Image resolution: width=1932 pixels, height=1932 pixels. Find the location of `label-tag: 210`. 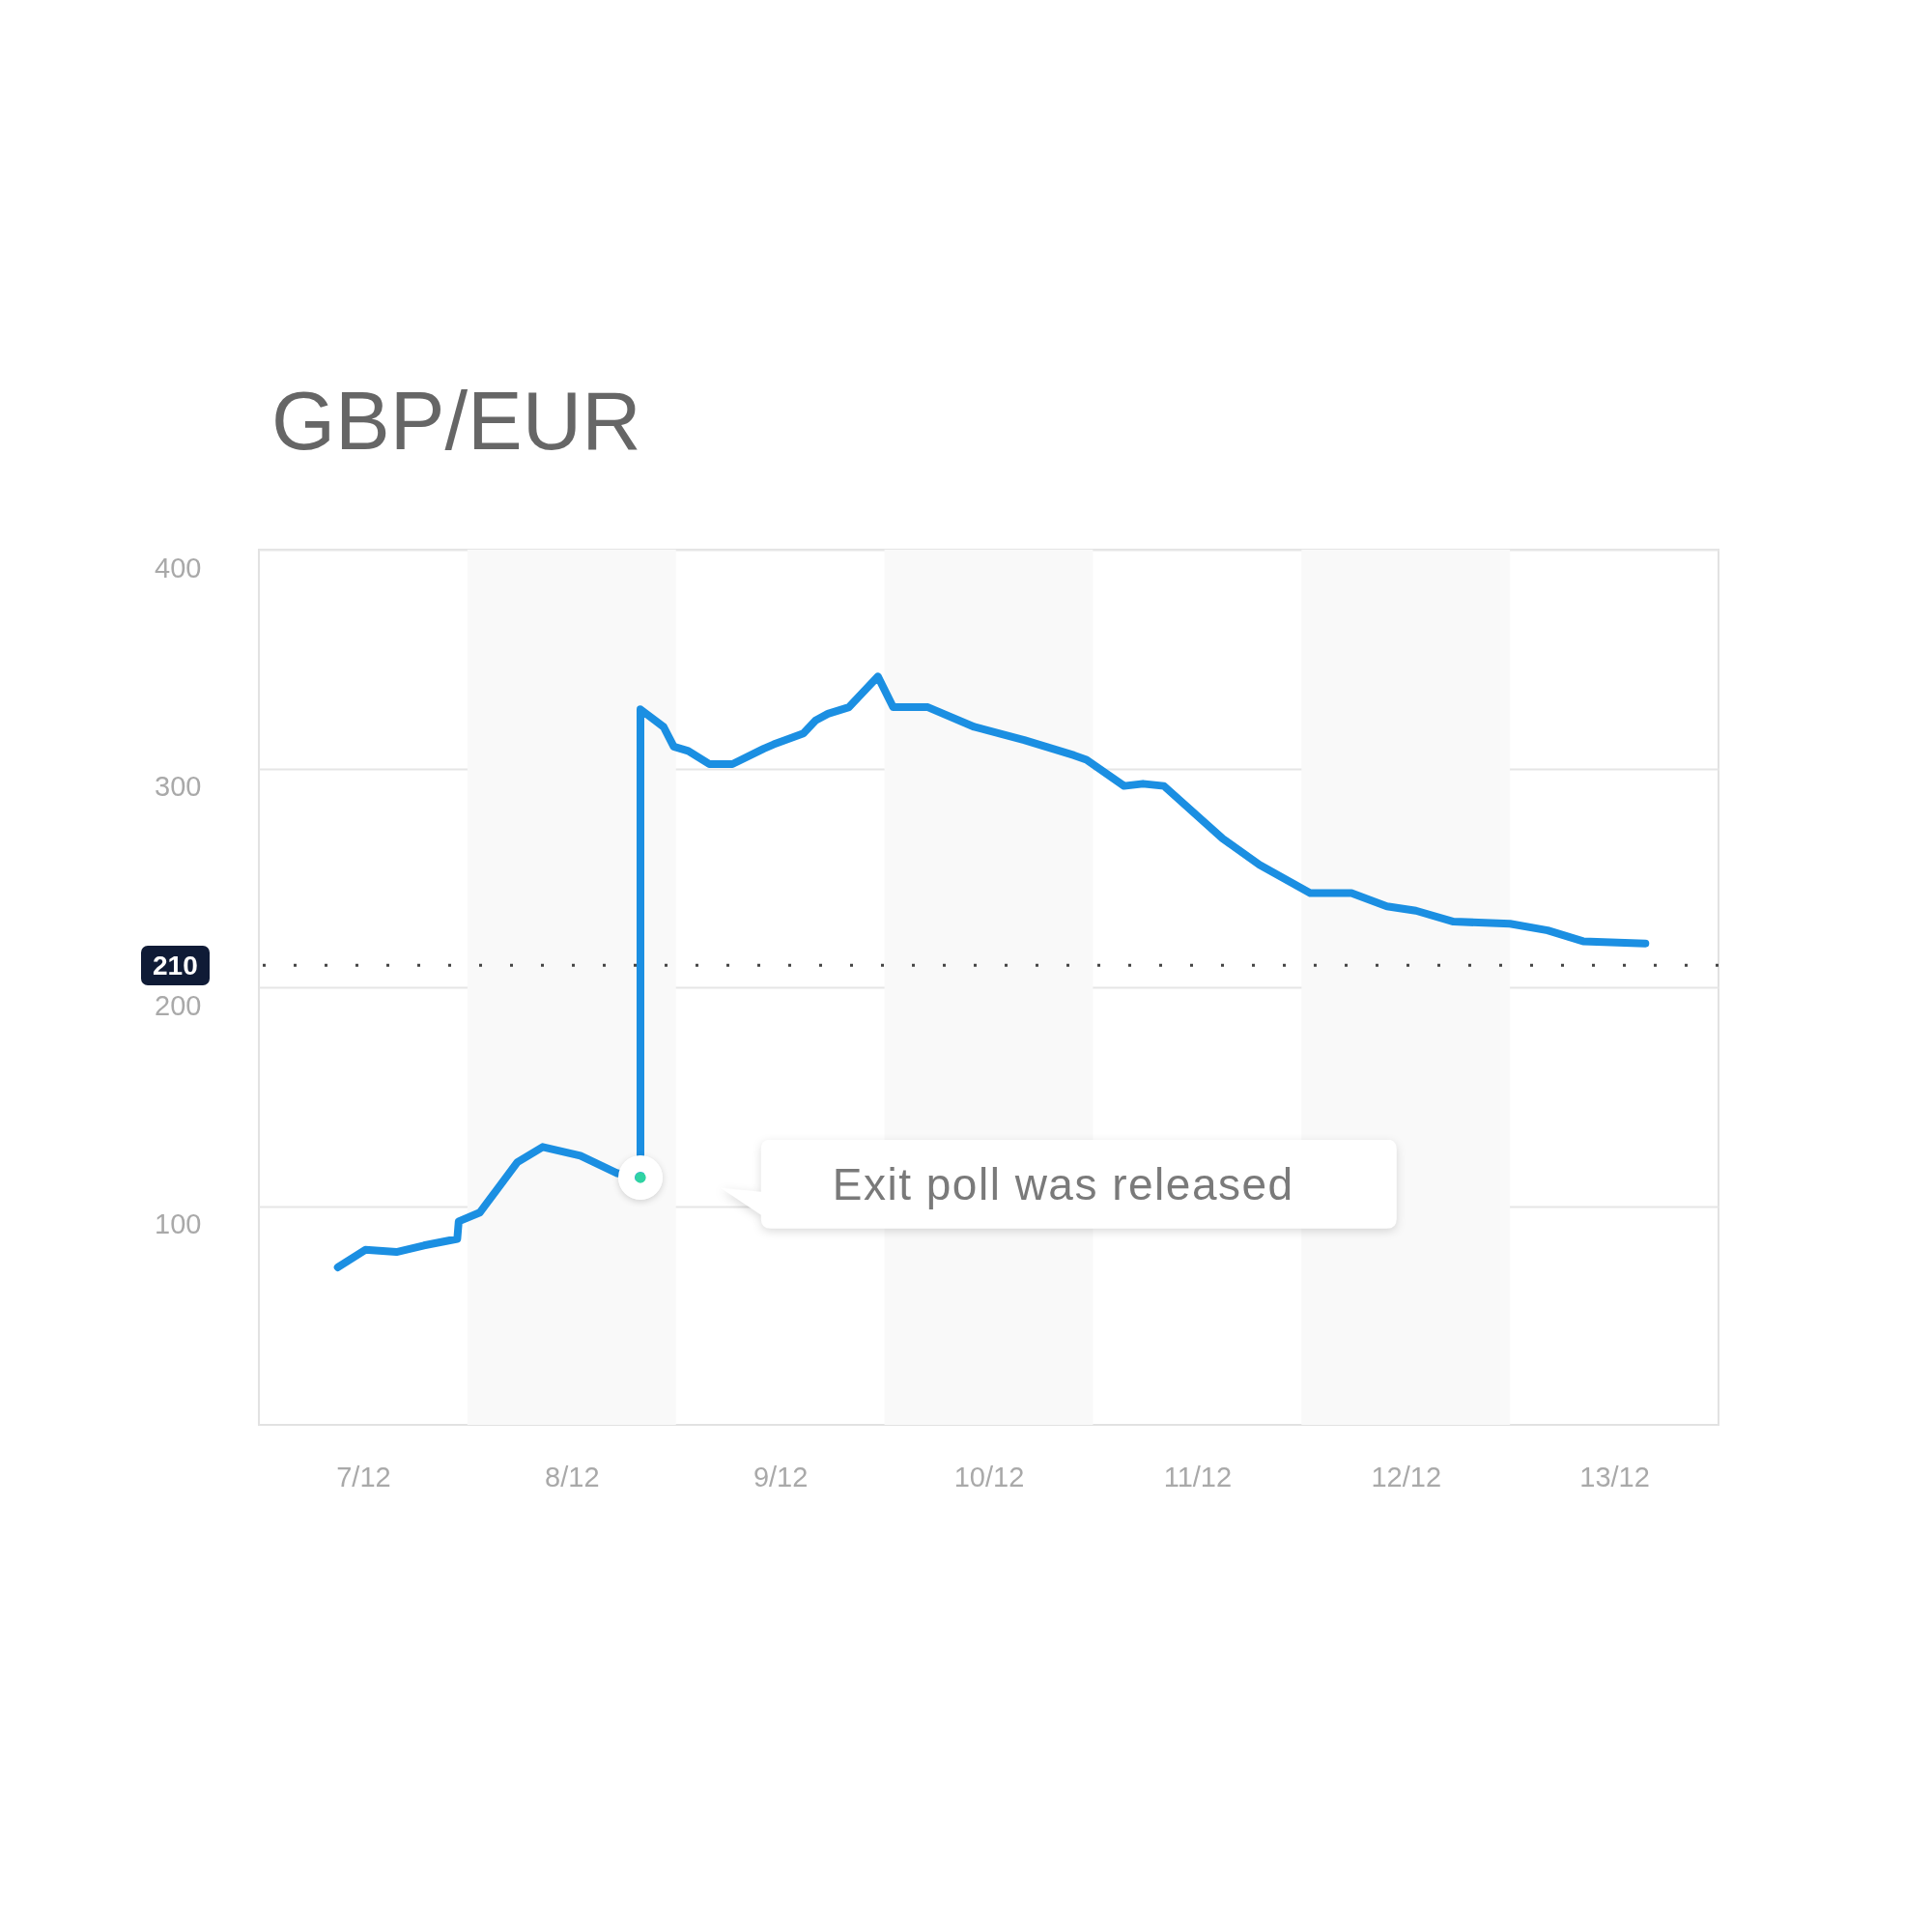

label-tag: 210 is located at coordinates (175, 965).